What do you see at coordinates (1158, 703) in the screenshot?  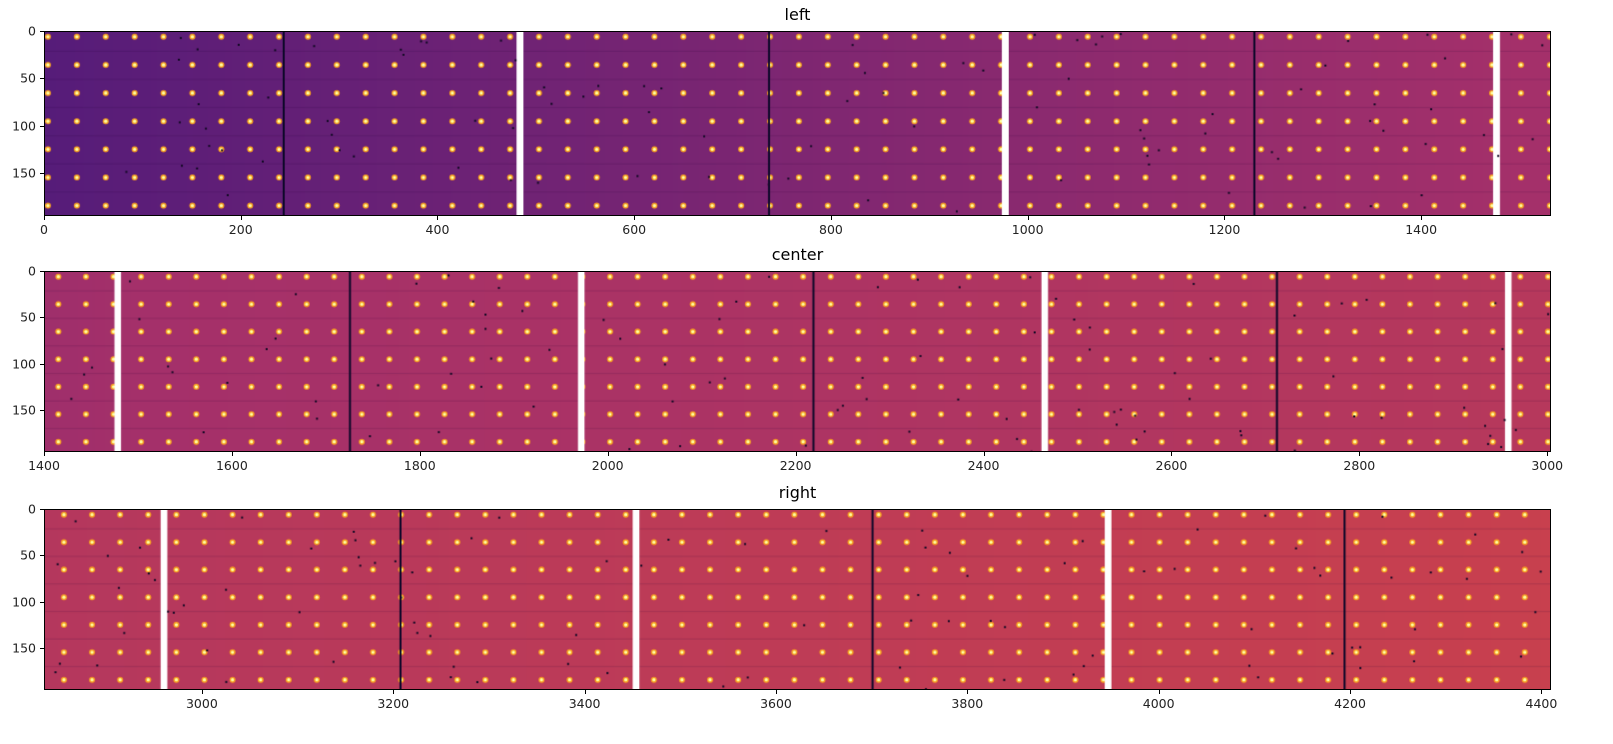 I see `x-tick-label: 4000` at bounding box center [1158, 703].